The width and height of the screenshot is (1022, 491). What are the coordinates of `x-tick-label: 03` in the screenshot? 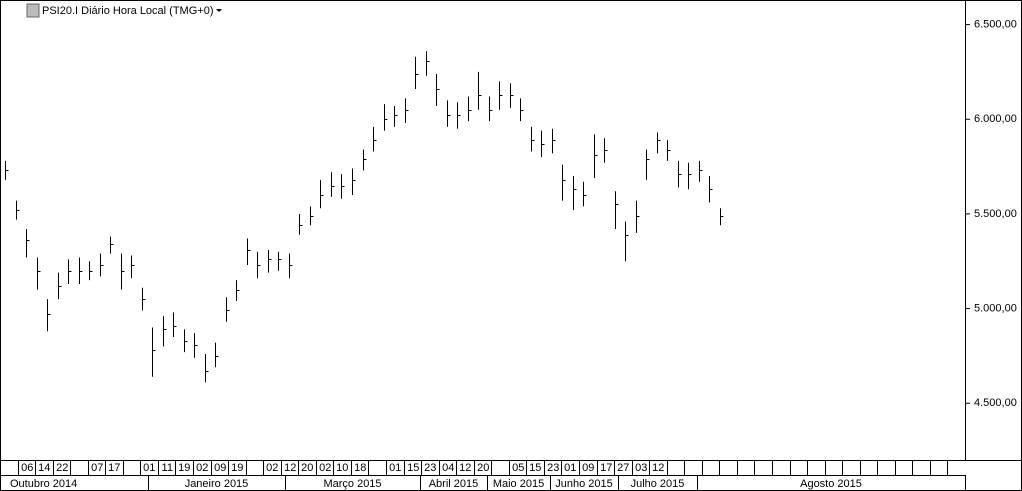 It's located at (641, 468).